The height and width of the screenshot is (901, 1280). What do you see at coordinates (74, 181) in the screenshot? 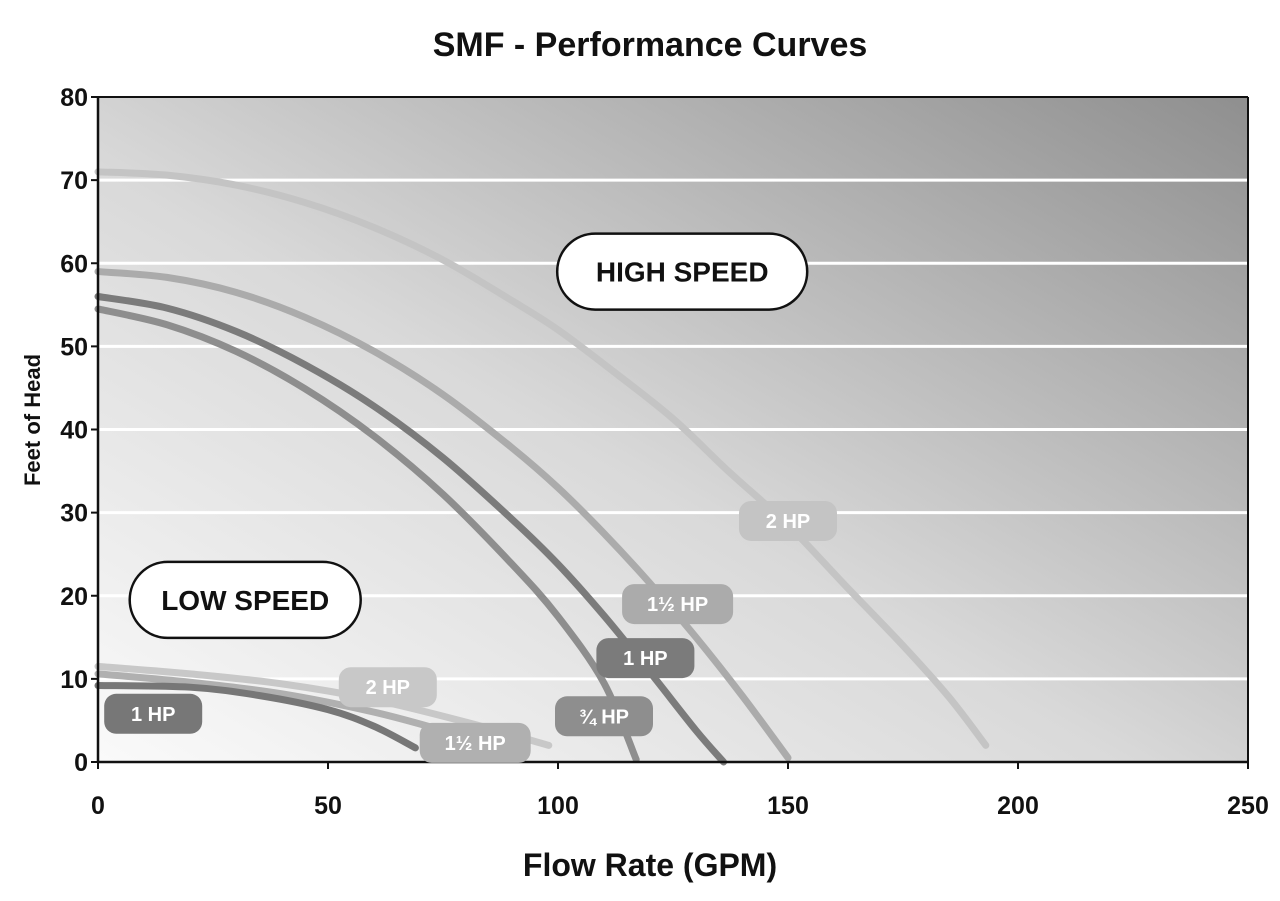
I see `y-tick-label: 70` at bounding box center [74, 181].